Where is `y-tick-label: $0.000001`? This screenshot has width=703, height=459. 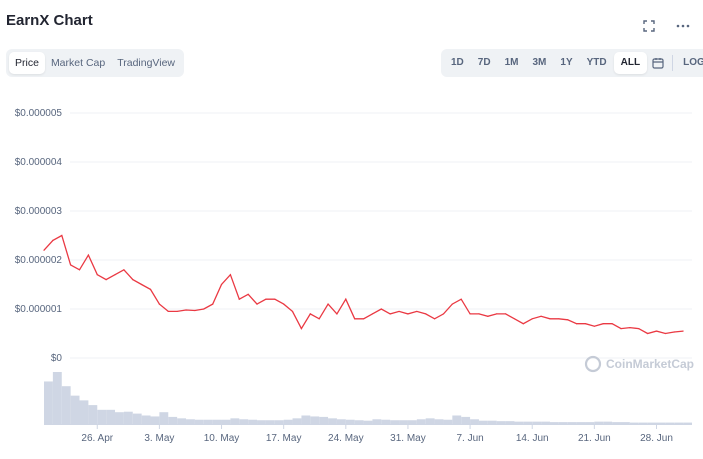 y-tick-label: $0.000001 is located at coordinates (39, 309).